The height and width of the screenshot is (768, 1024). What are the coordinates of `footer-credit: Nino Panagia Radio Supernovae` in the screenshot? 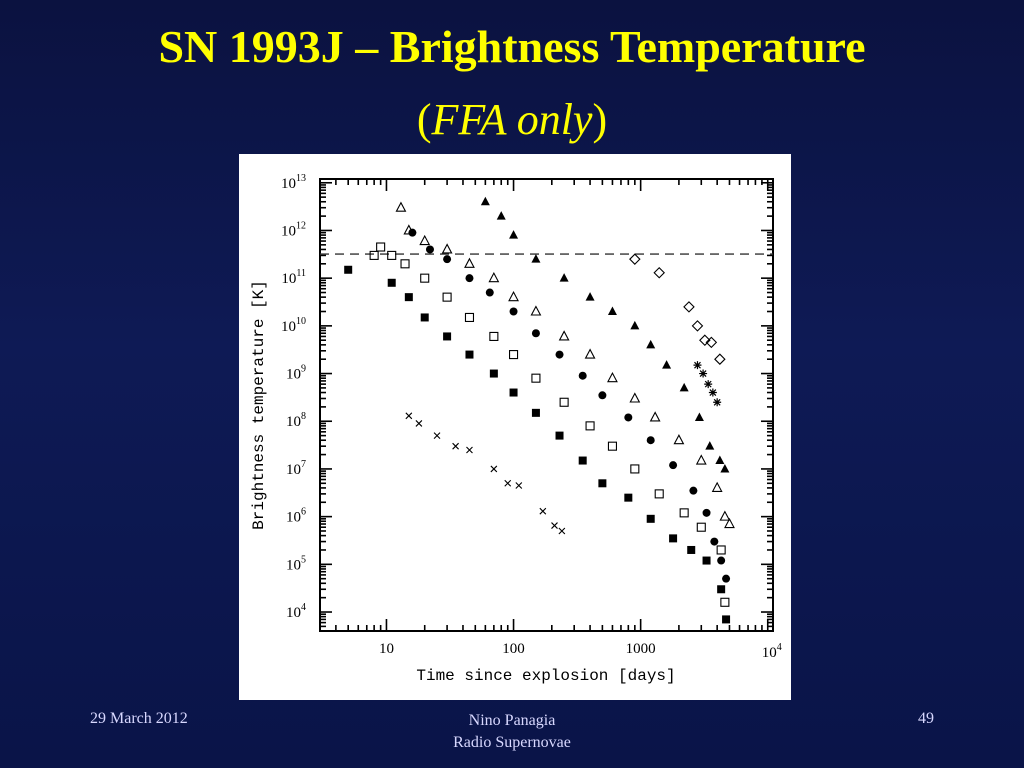 It's located at (512, 732).